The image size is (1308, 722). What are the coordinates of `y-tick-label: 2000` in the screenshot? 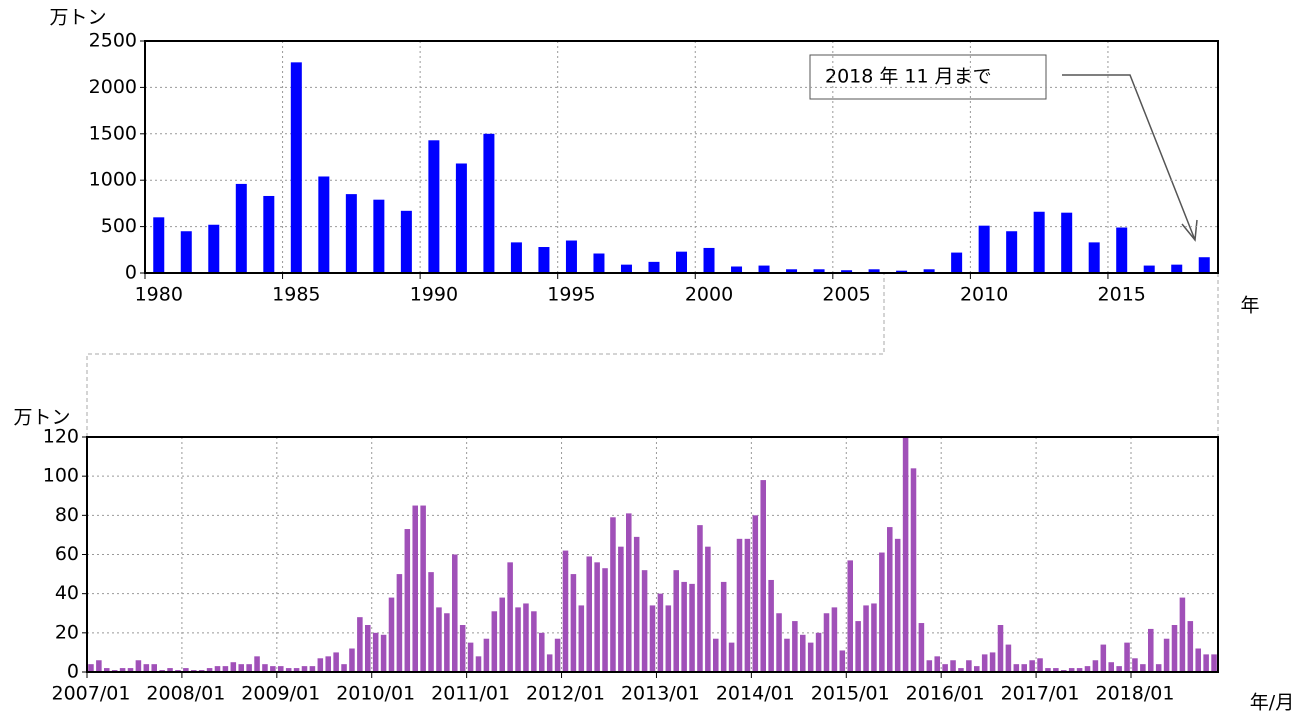 It's located at (113, 87).